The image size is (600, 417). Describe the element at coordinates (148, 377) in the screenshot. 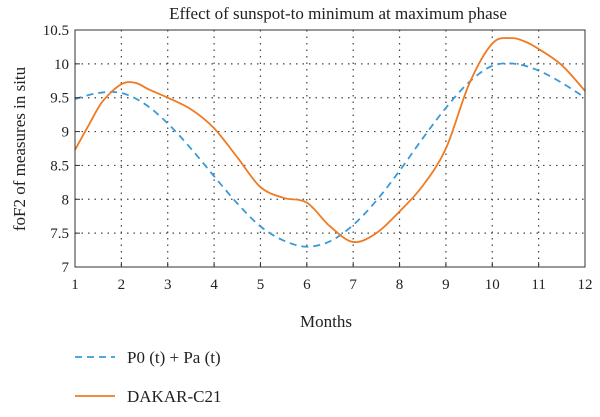

I see `legend: P0 (t) + Pa (t) DAKAR-C21` at that location.